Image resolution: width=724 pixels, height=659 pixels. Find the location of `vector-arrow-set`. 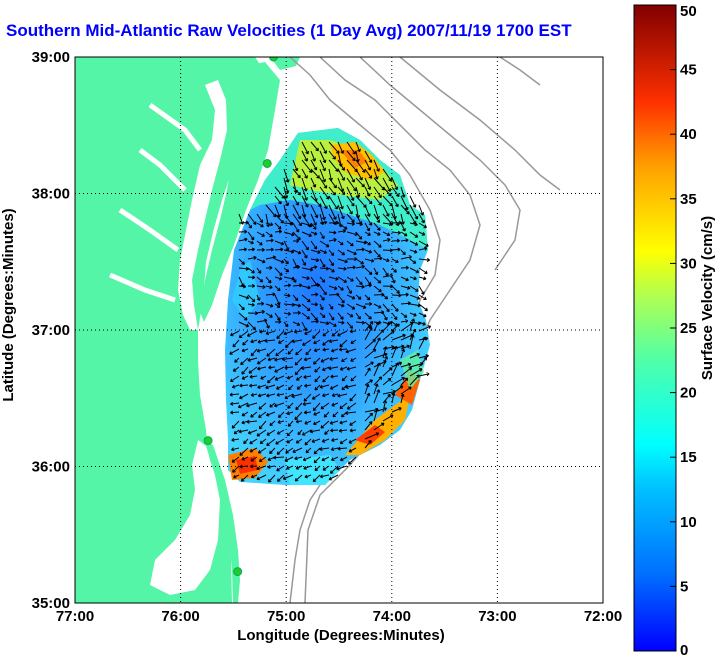

vector-arrow-set is located at coordinates (330, 312).